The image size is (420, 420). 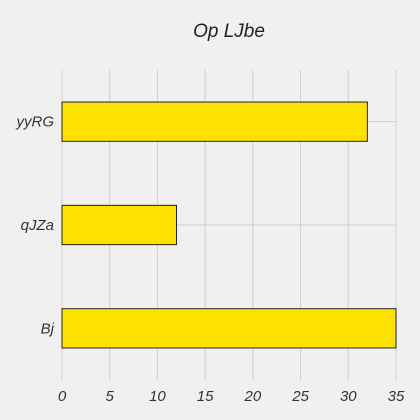 I want to click on y-tick-label: qJZa, so click(x=37, y=225).